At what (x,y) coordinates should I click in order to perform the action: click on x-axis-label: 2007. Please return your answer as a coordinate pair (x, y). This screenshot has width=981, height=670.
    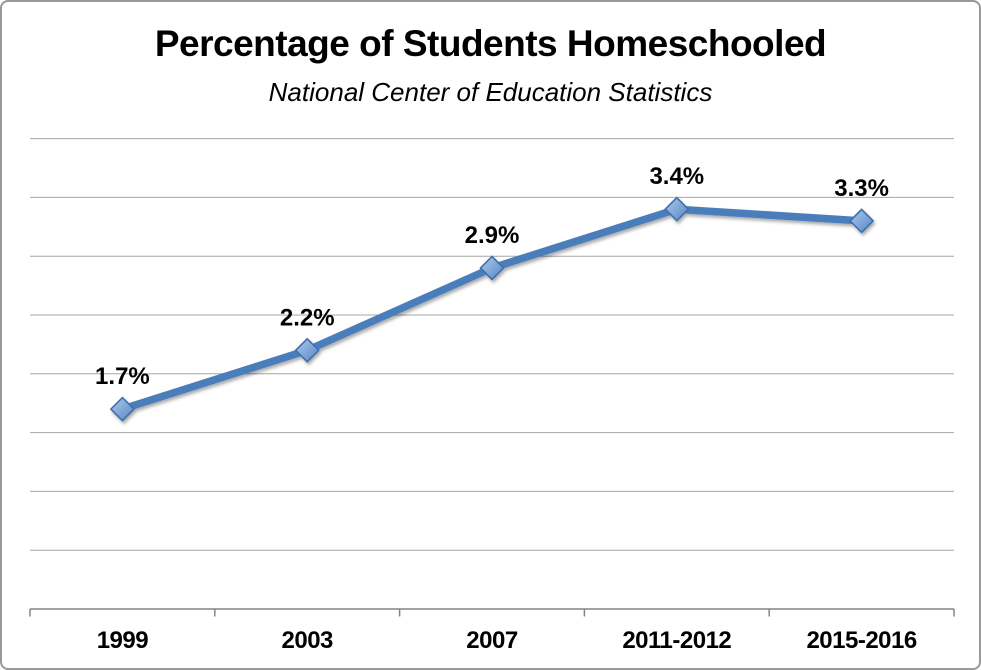
    Looking at the image, I should click on (492, 640).